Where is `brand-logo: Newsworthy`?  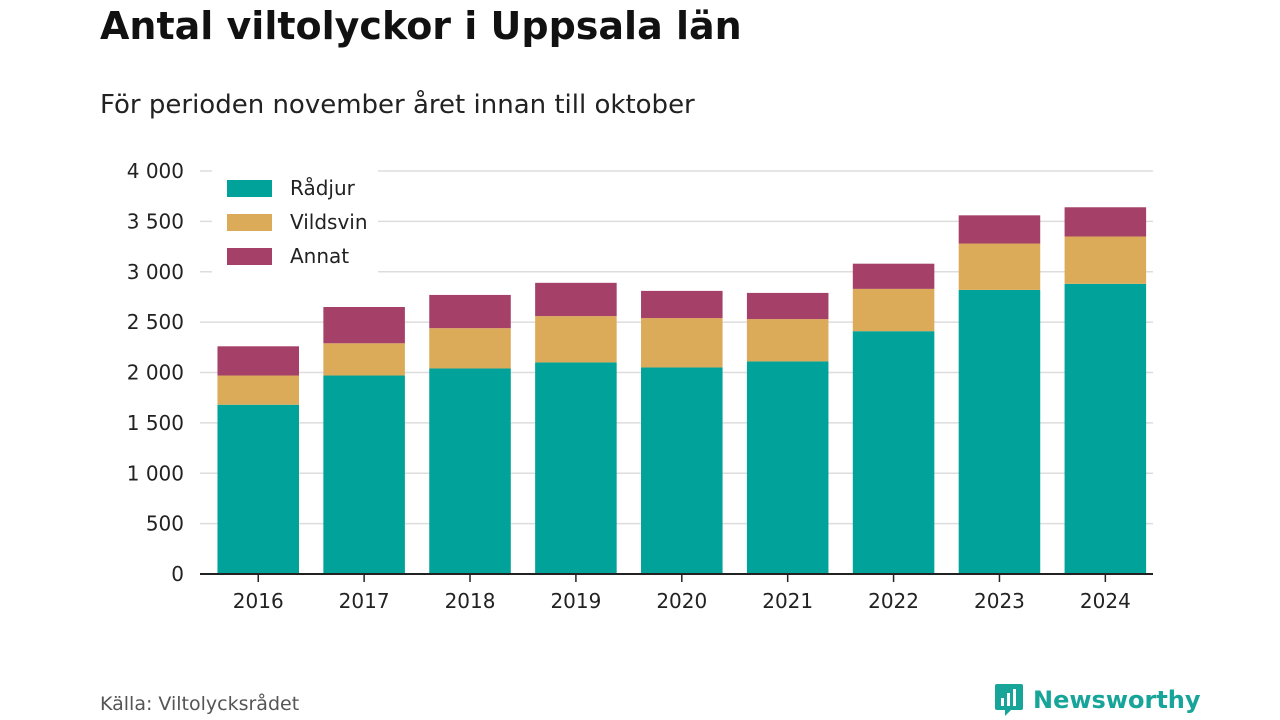 brand-logo: Newsworthy is located at coordinates (1097, 700).